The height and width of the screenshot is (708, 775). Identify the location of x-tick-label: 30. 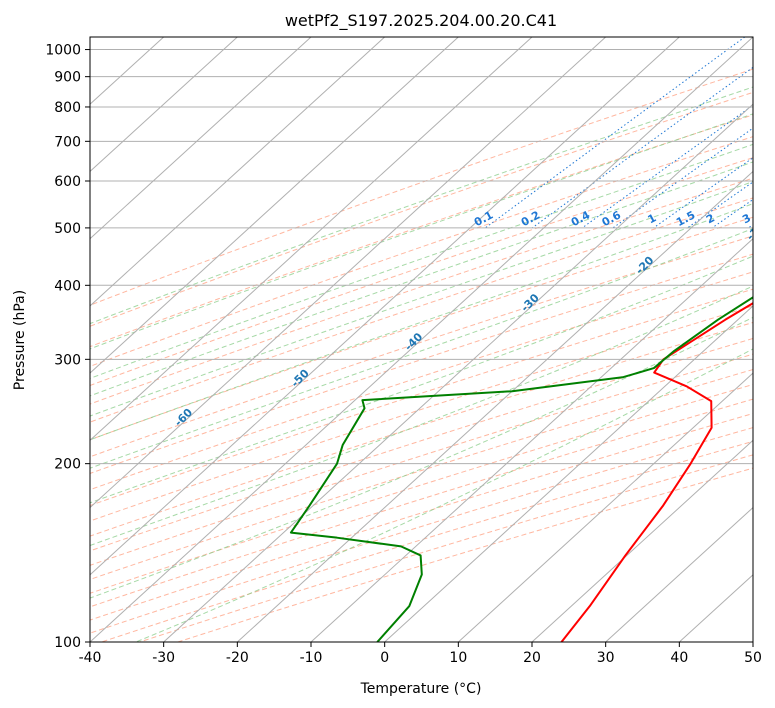
(606, 658).